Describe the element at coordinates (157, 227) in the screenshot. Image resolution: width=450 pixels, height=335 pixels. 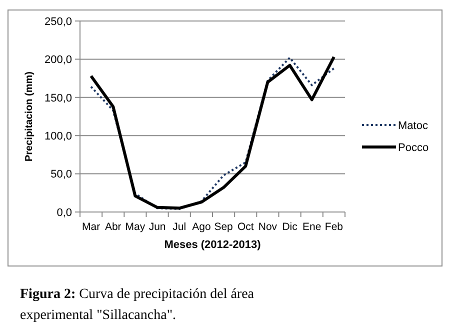
I see `x-tick-label: Jun` at that location.